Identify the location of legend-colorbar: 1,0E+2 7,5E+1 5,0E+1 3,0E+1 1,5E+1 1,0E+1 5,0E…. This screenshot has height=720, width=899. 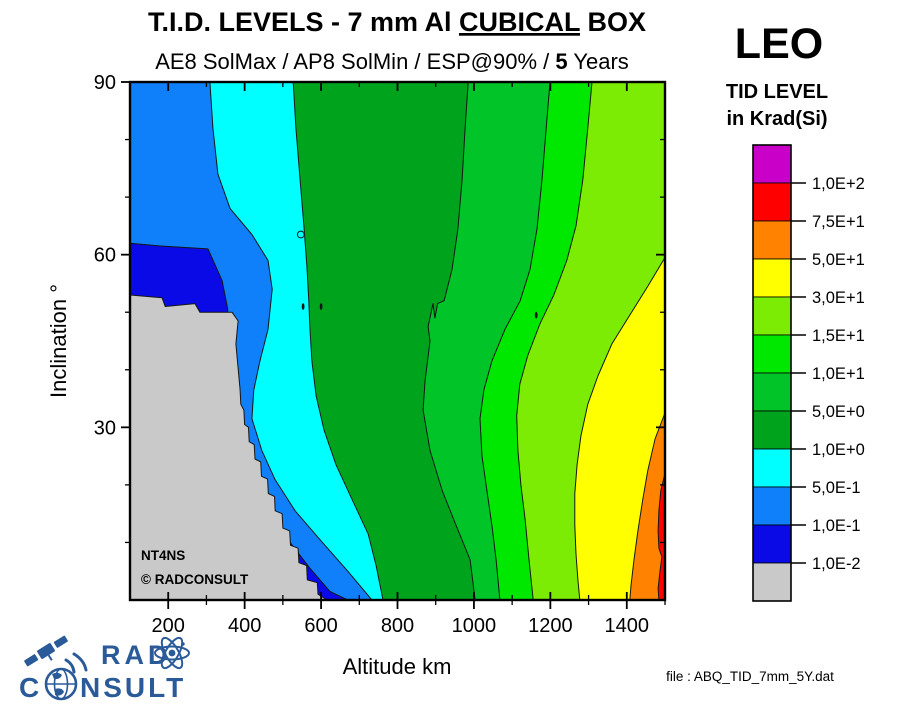
(808, 373).